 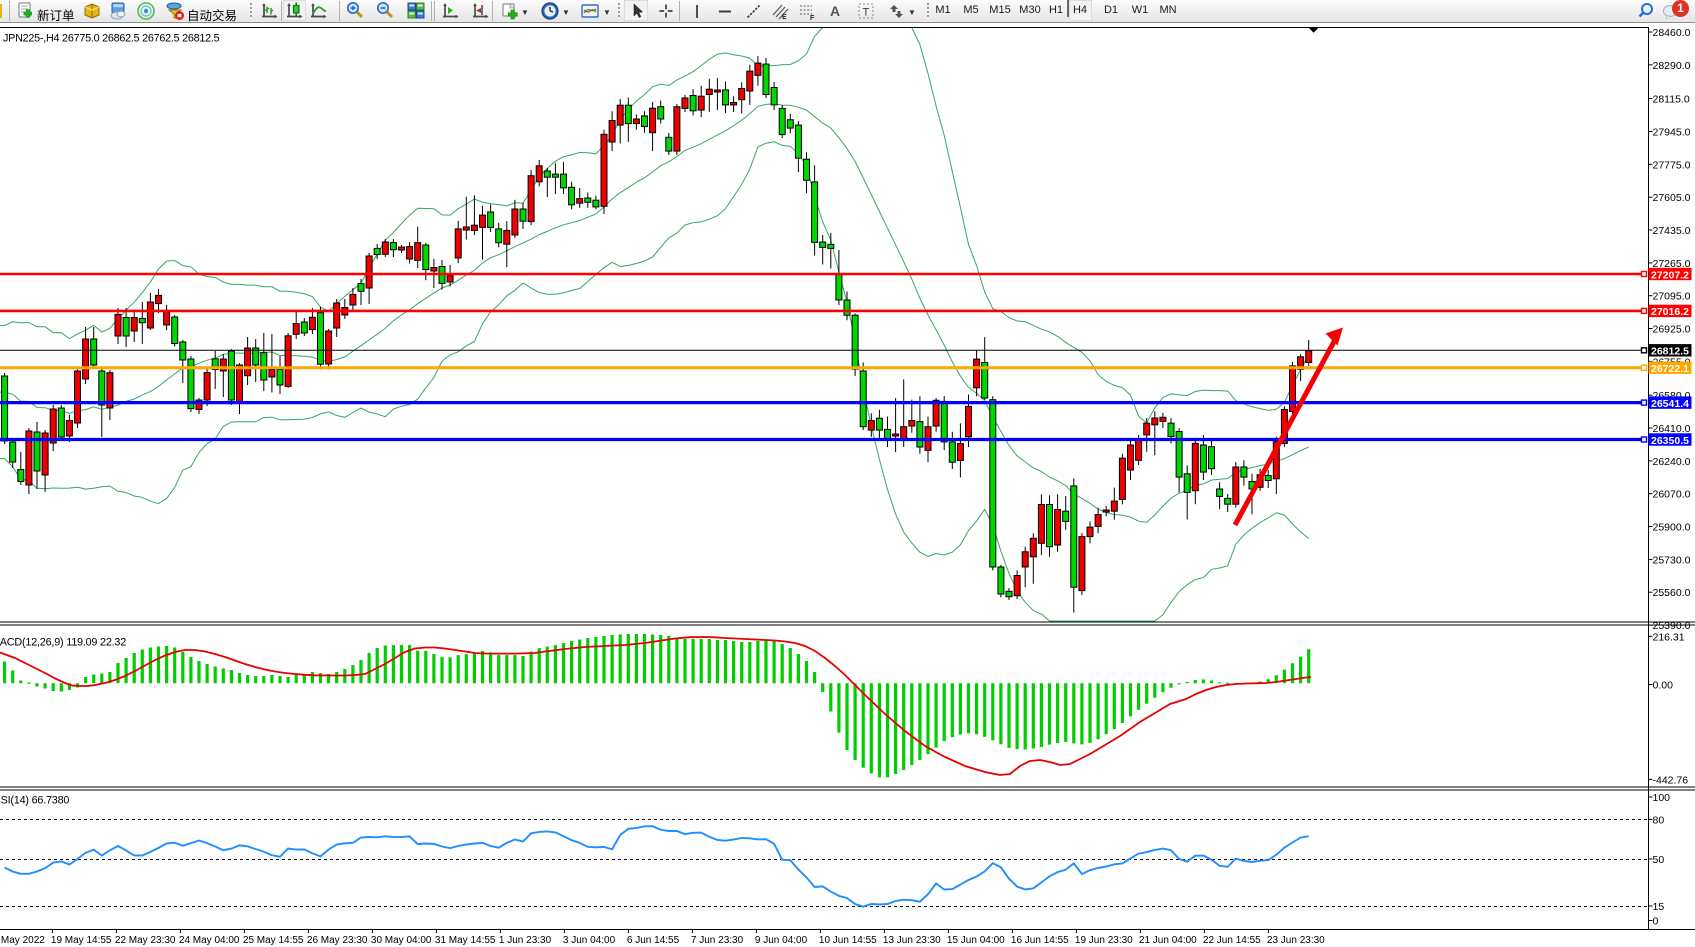 I want to click on svg-text: 26410.0, so click(x=1672, y=429).